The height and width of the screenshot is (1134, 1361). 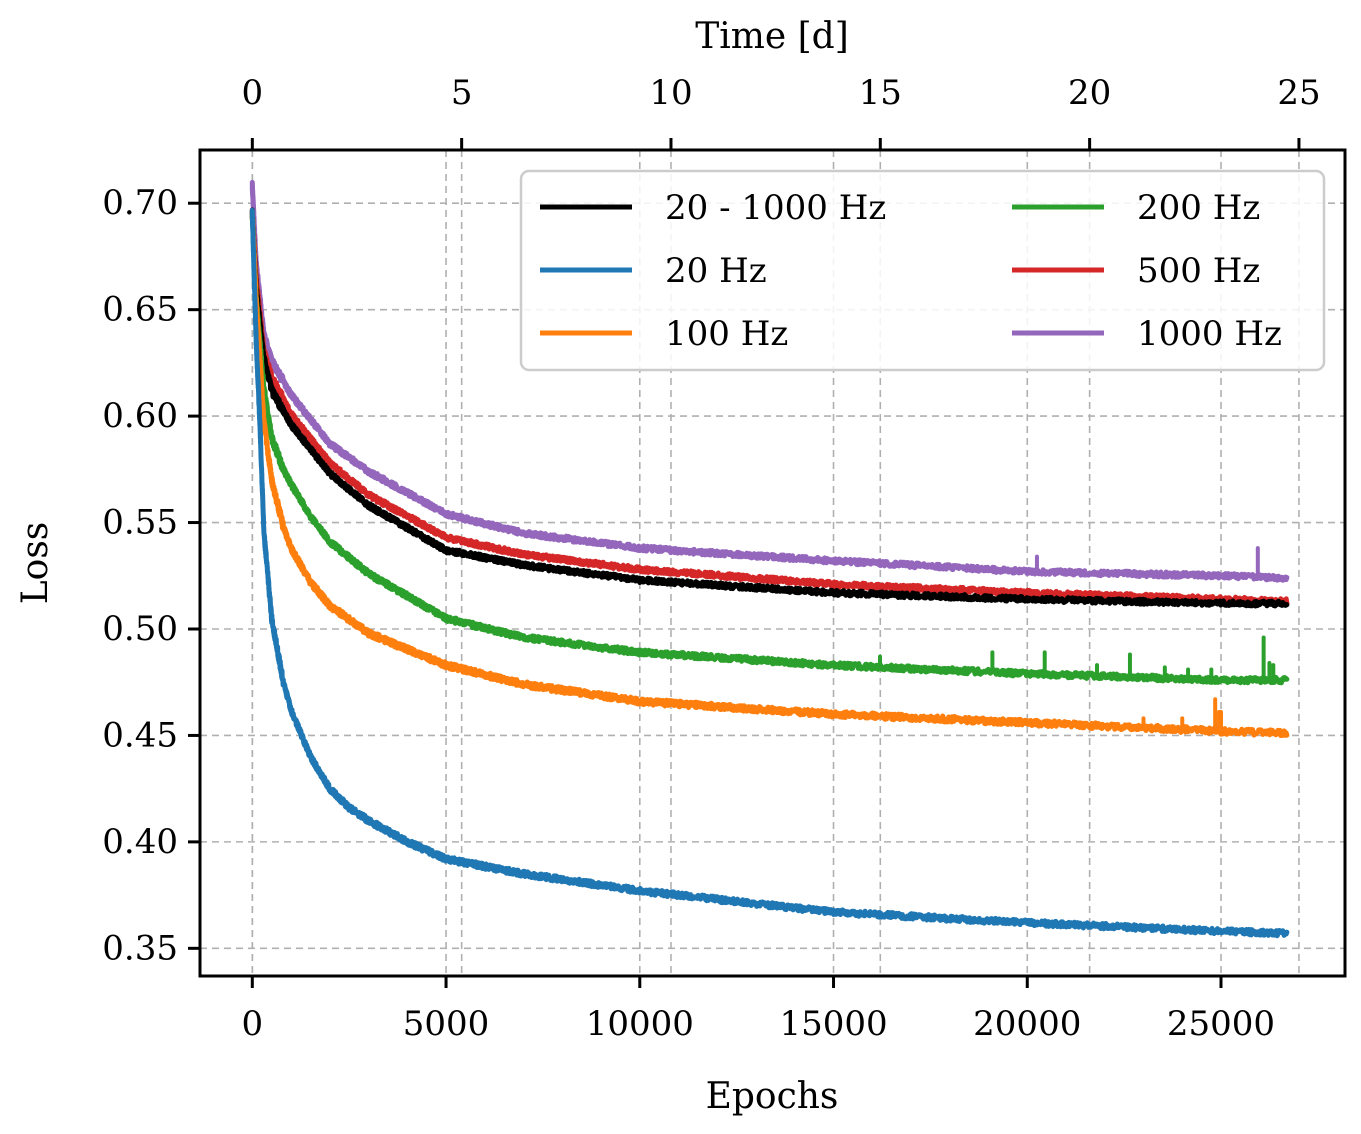 I want to click on legend-box, so click(x=922, y=270).